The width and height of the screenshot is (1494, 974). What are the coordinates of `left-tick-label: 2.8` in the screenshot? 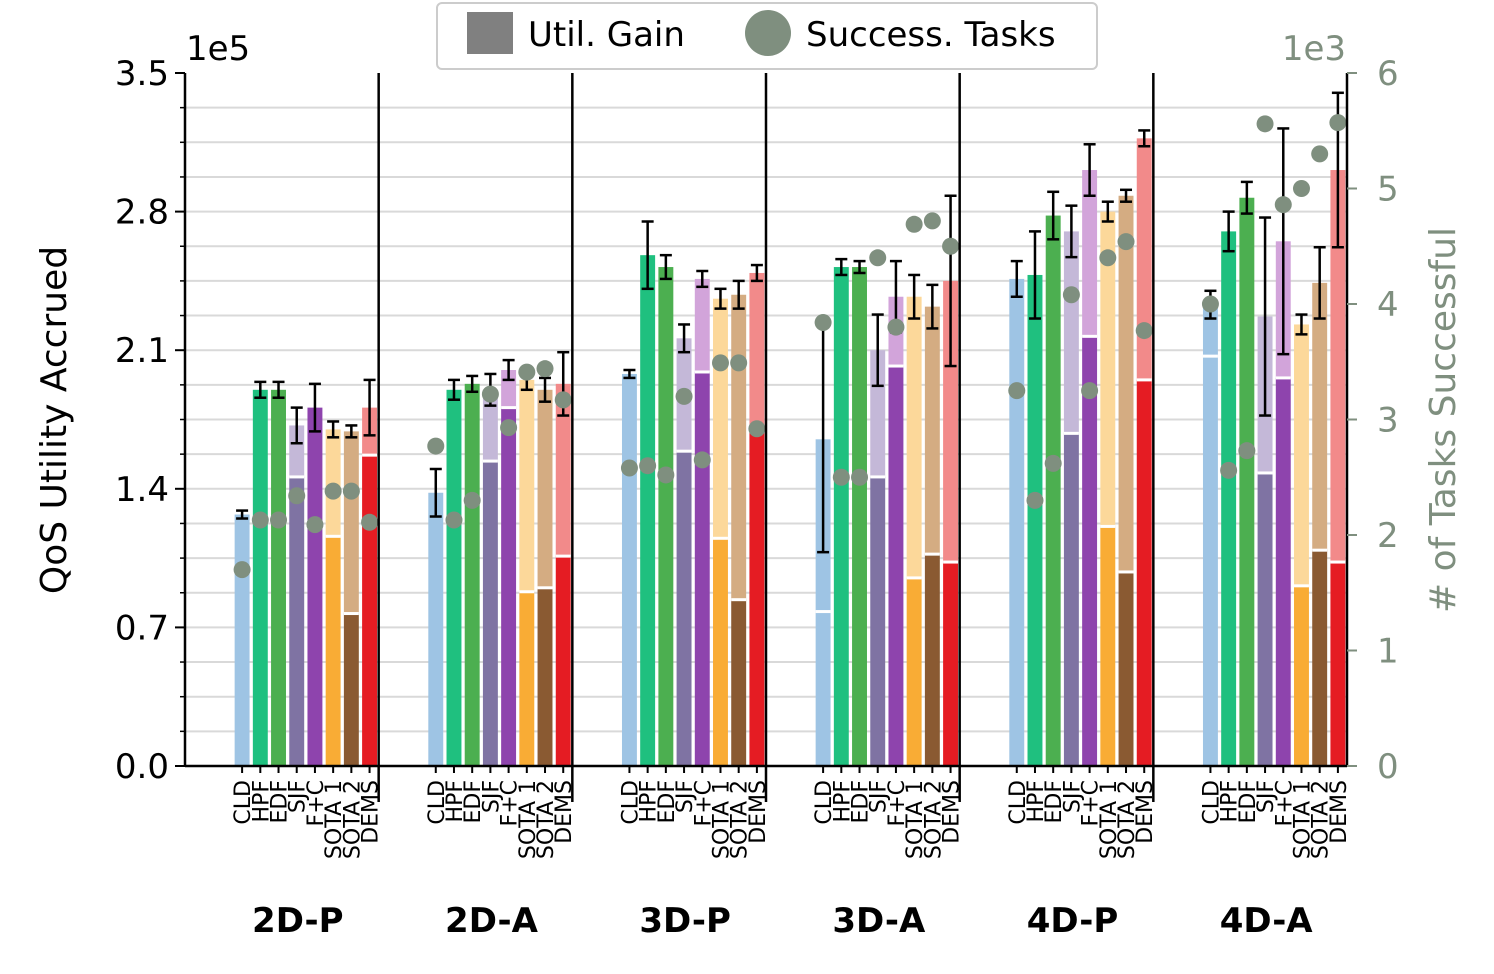 It's located at (142, 213).